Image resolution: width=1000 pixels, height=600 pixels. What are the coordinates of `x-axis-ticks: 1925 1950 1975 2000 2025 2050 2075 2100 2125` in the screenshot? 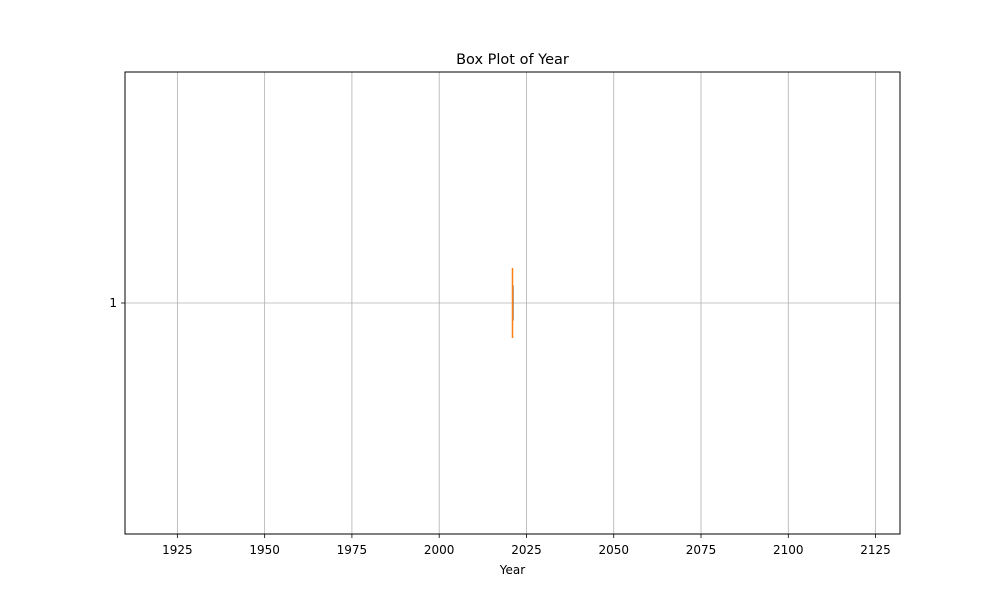 It's located at (526, 545).